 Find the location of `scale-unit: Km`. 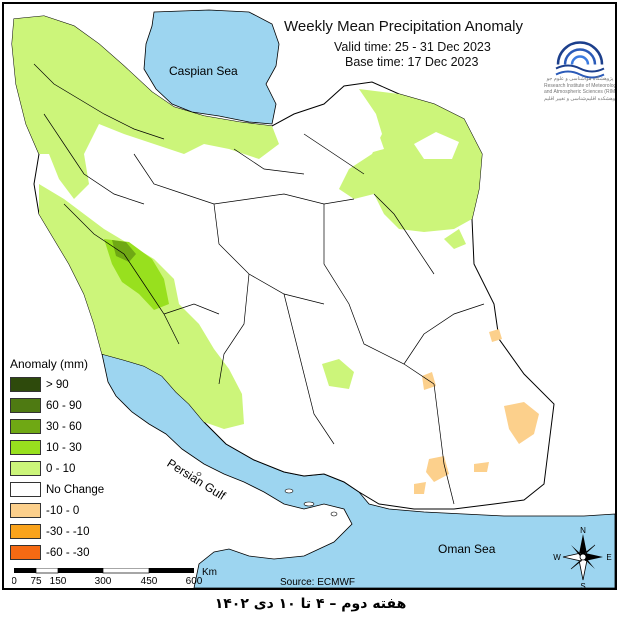

scale-unit: Km is located at coordinates (209, 573).